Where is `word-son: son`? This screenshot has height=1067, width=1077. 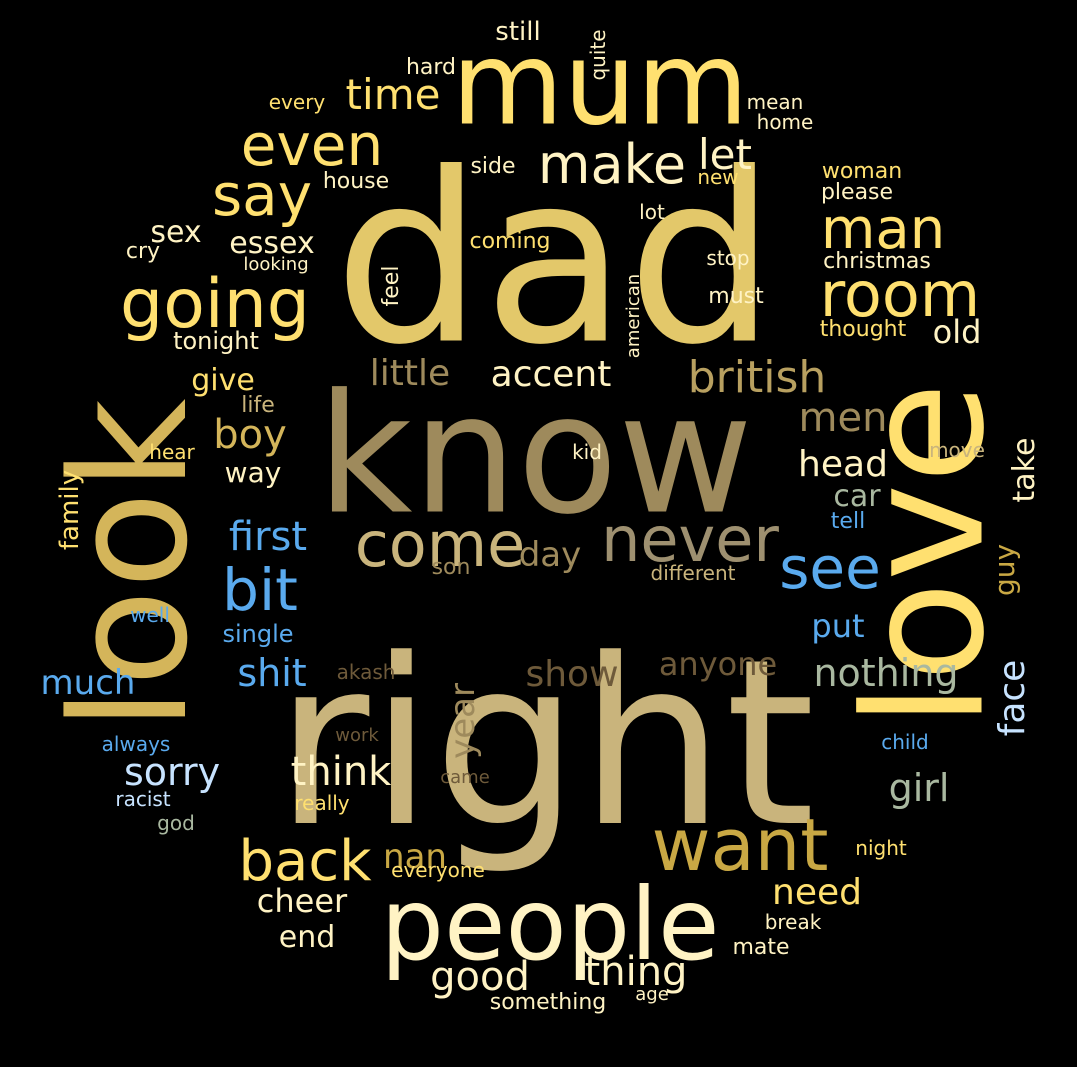 word-son: son is located at coordinates (451, 567).